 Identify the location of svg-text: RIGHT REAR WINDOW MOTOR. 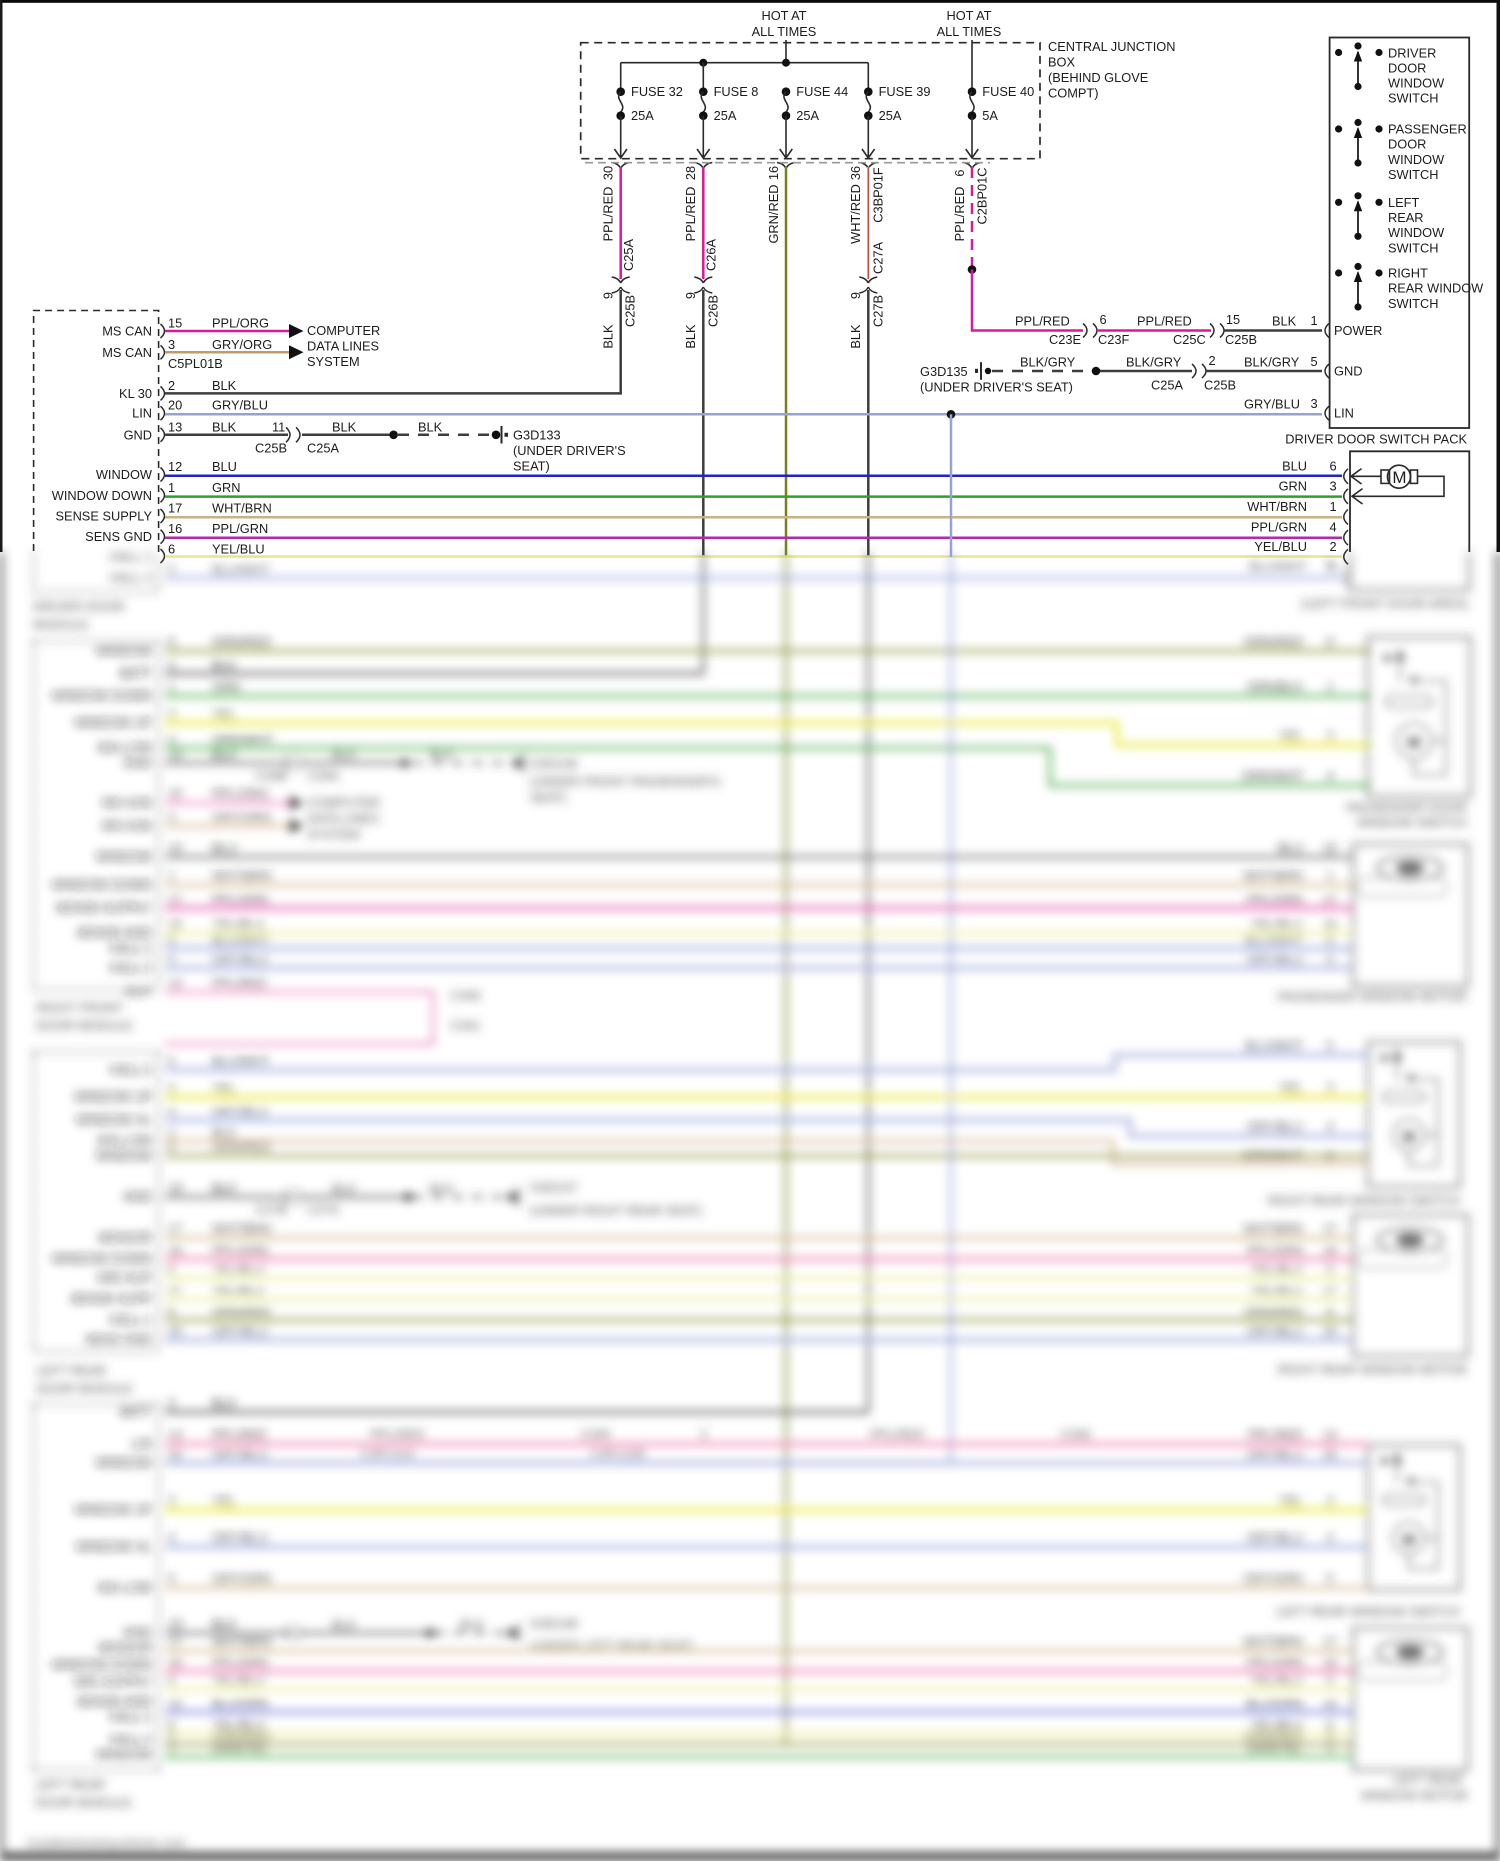
(1372, 1369).